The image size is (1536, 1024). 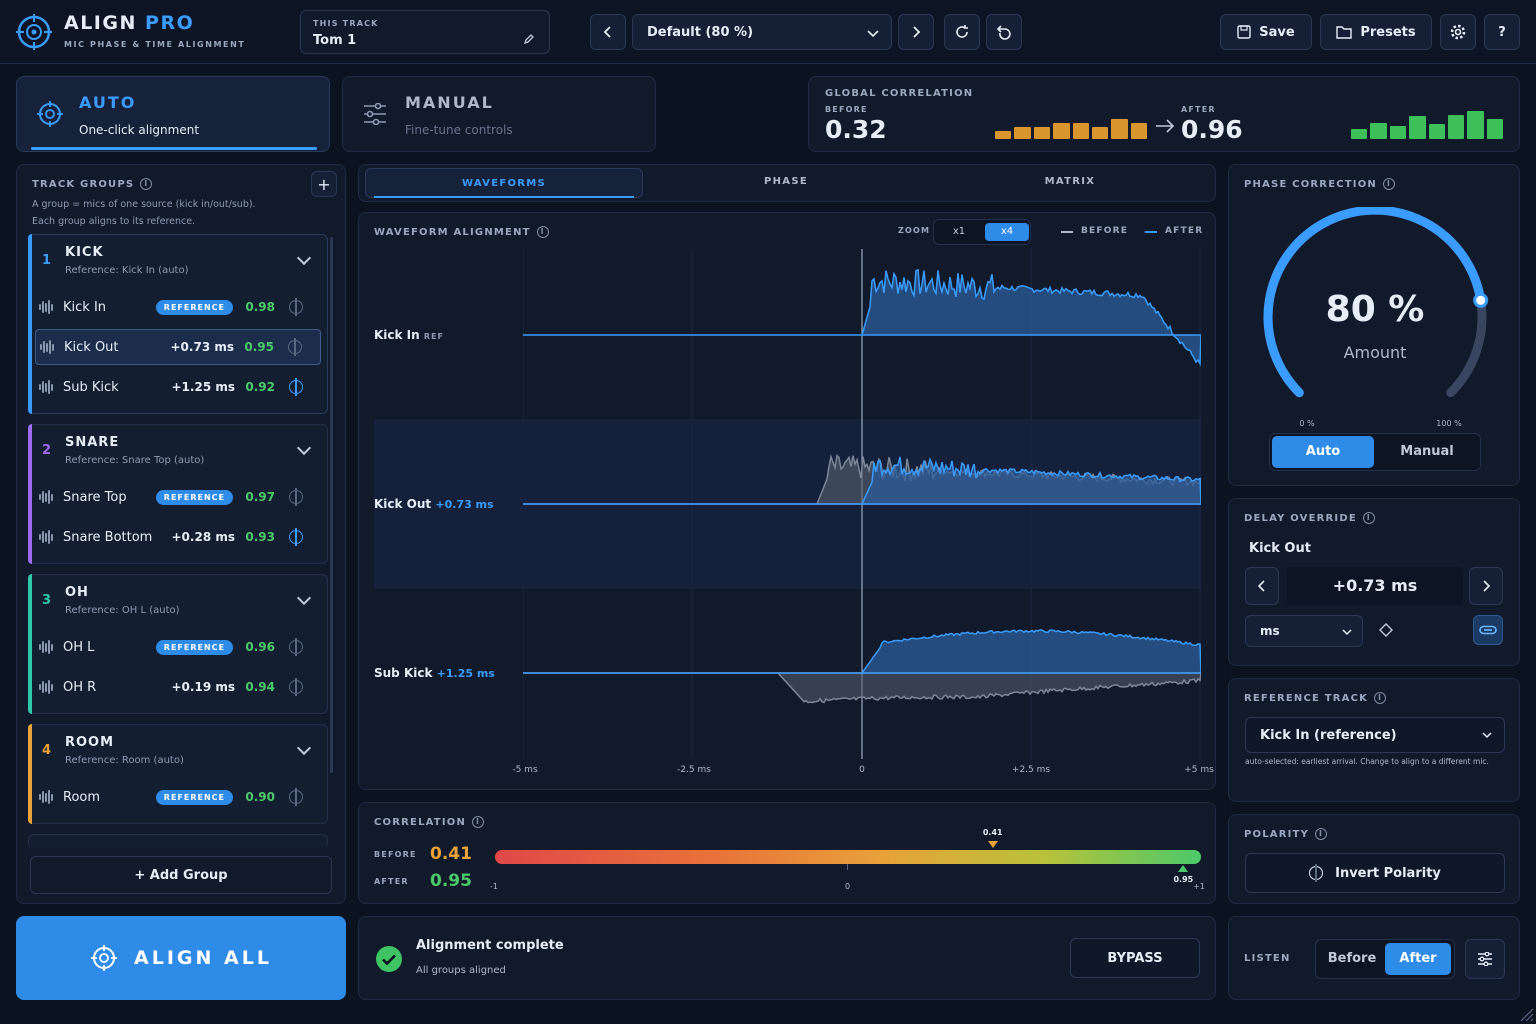 What do you see at coordinates (700, 32) in the screenshot?
I see `preset-value: Default (80 %)` at bounding box center [700, 32].